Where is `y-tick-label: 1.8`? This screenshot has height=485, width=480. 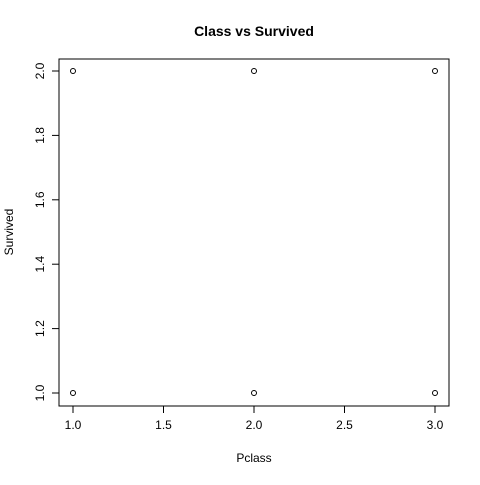
y-tick-label: 1.8 is located at coordinates (40, 135).